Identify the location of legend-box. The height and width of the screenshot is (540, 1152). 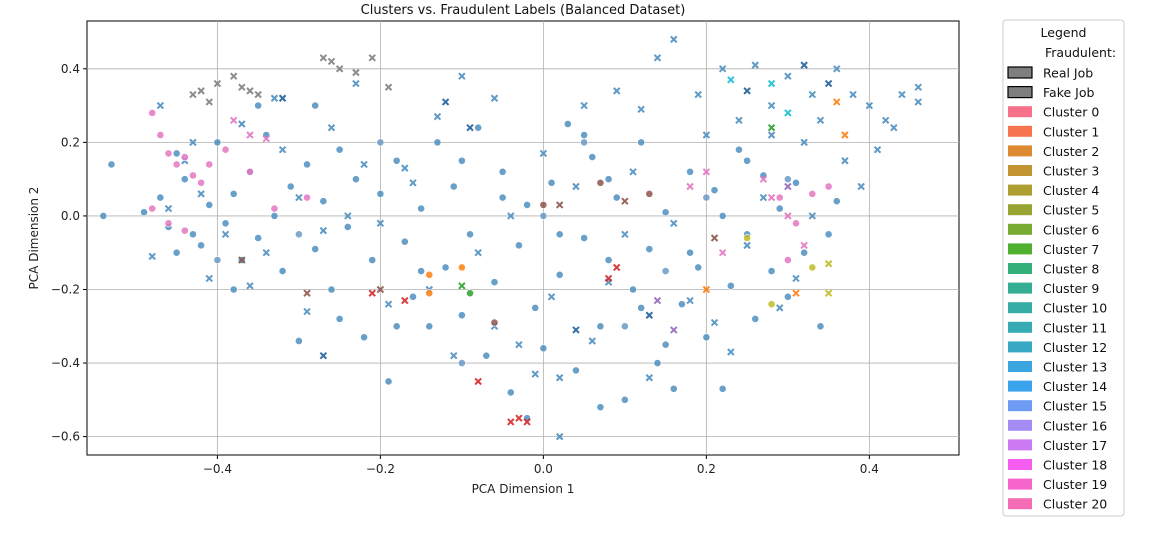
(1063, 268).